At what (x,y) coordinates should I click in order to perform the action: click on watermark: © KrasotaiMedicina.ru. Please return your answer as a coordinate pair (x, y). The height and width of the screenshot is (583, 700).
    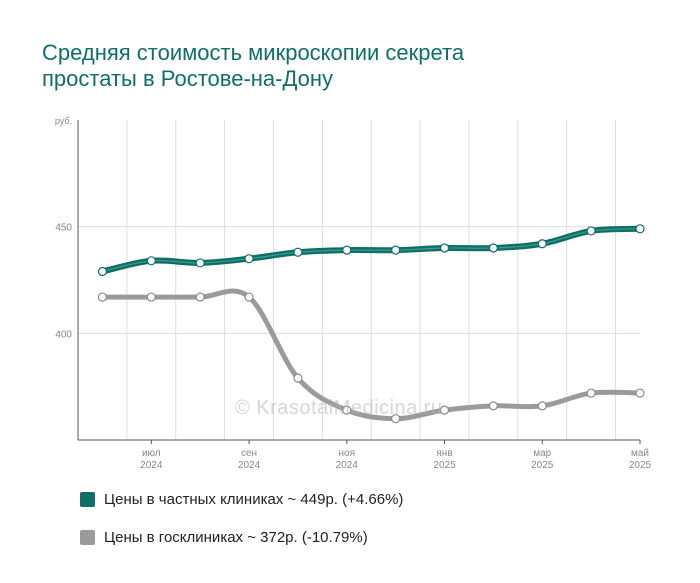
    Looking at the image, I should click on (339, 408).